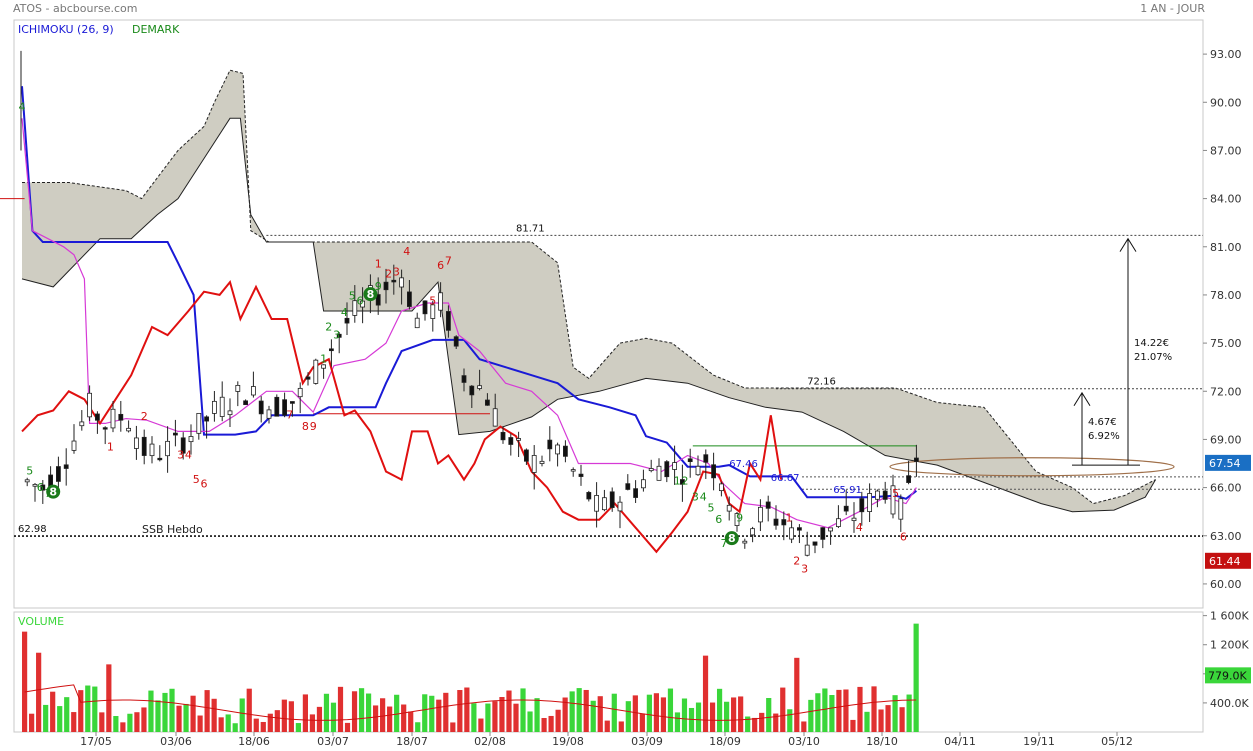 This screenshot has height=751, width=1253. Describe the element at coordinates (29, 471) in the screenshot. I see `demark-count-1: 5` at that location.